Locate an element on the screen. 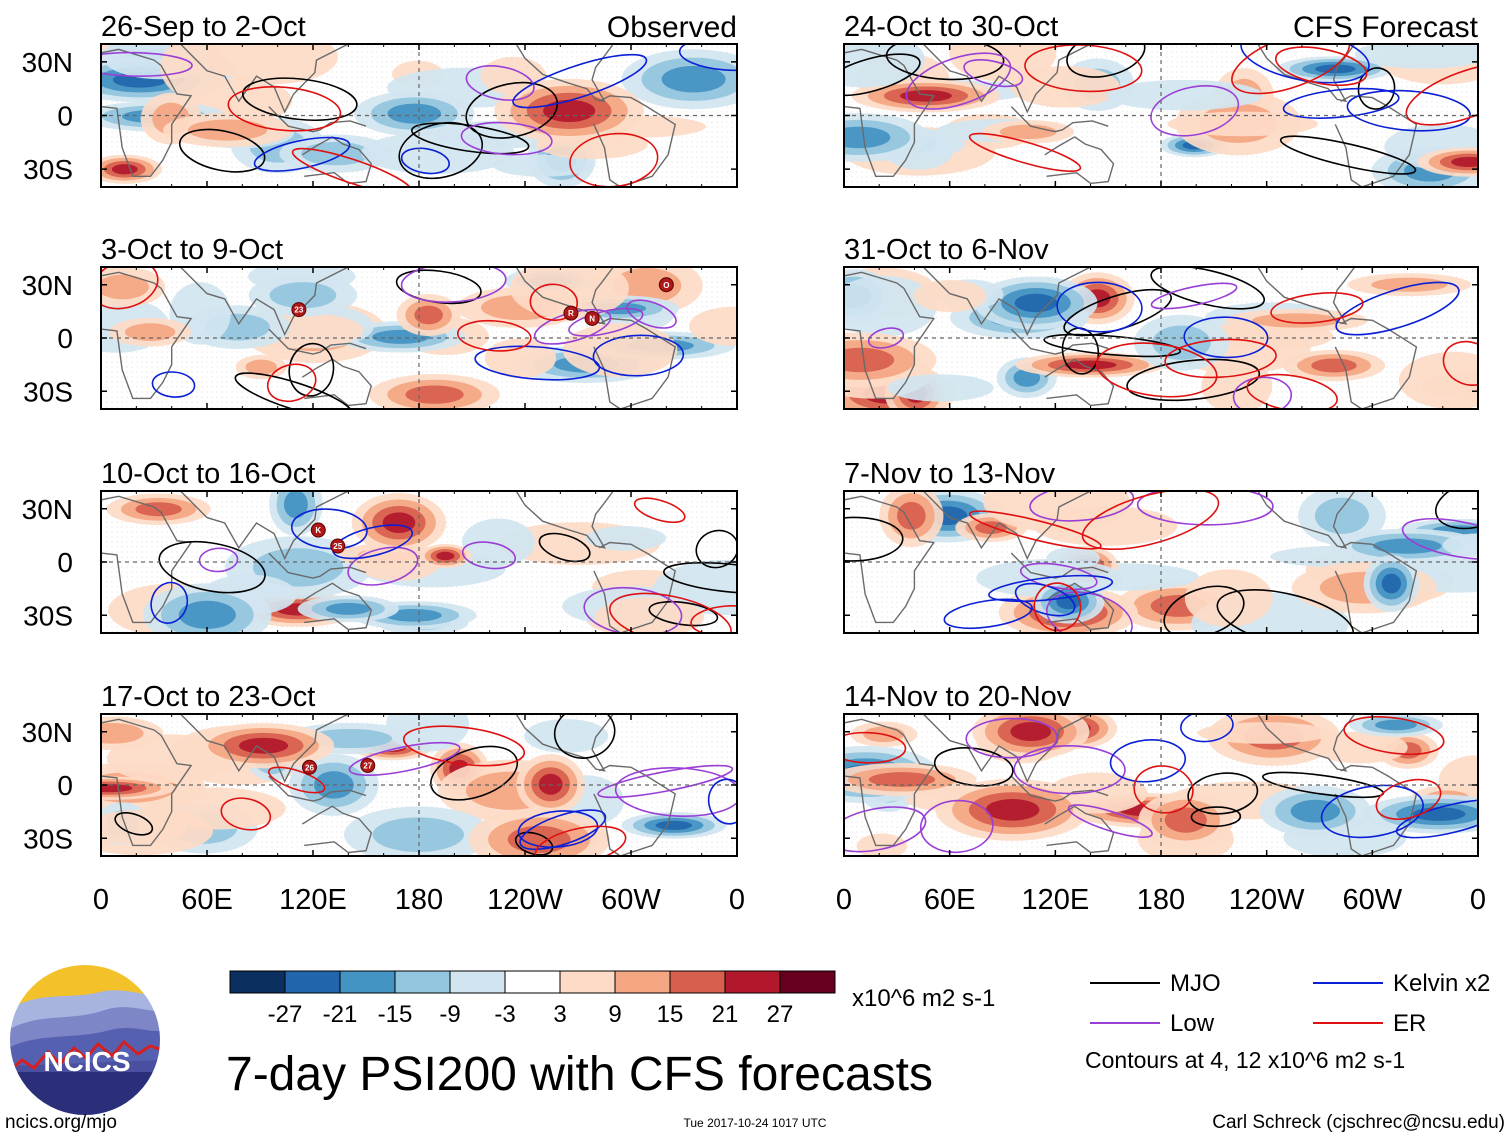 Image resolution: width=1510 pixels, height=1137 pixels. storm-marker: O is located at coordinates (666, 285).